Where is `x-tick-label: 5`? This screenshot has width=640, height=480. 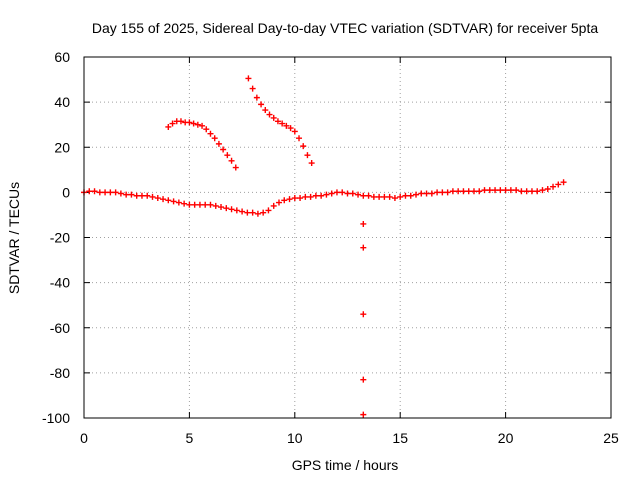 x-tick-label: 5 is located at coordinates (190, 438).